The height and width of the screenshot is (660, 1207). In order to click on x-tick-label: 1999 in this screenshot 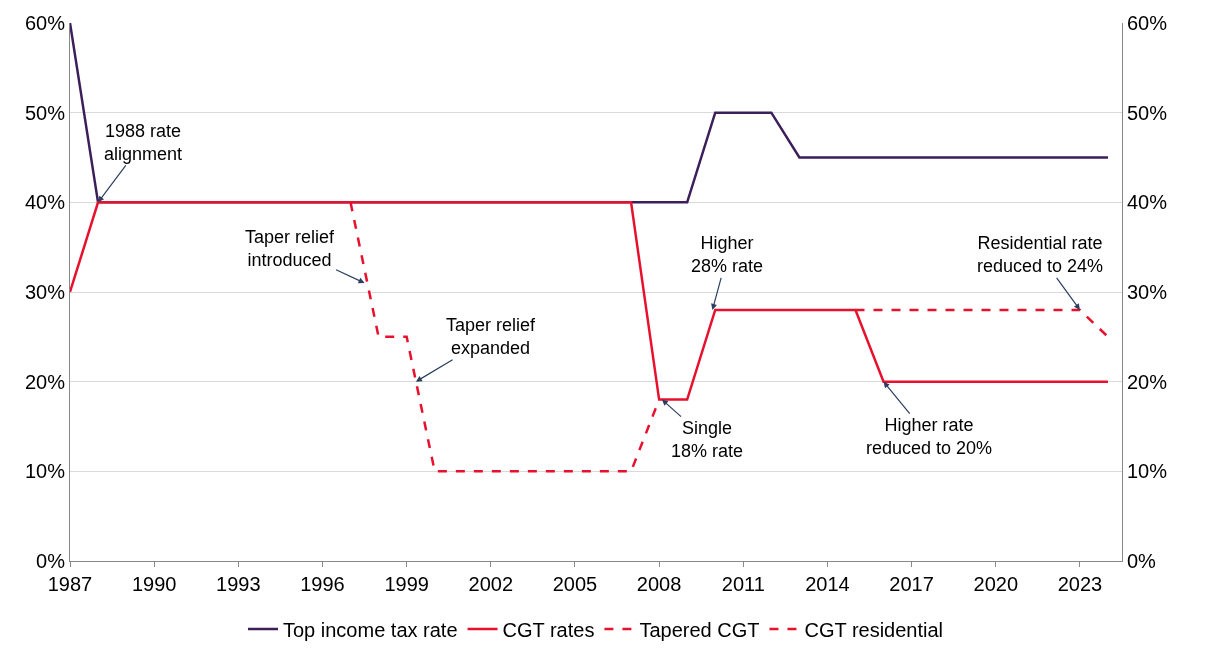, I will do `click(406, 584)`.